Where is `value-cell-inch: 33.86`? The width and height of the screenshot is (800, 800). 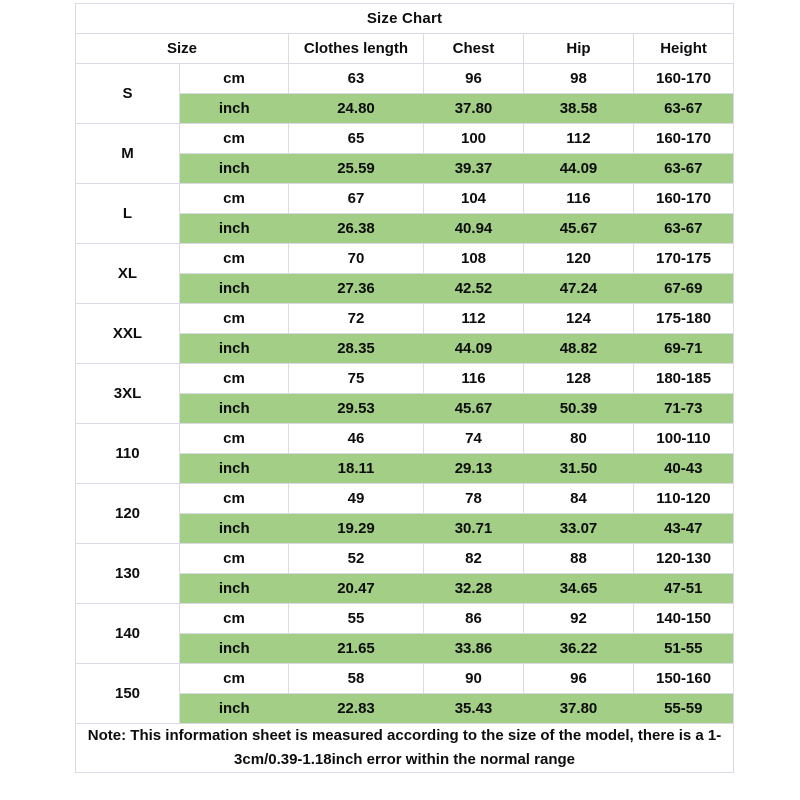 value-cell-inch: 33.86 is located at coordinates (473, 648).